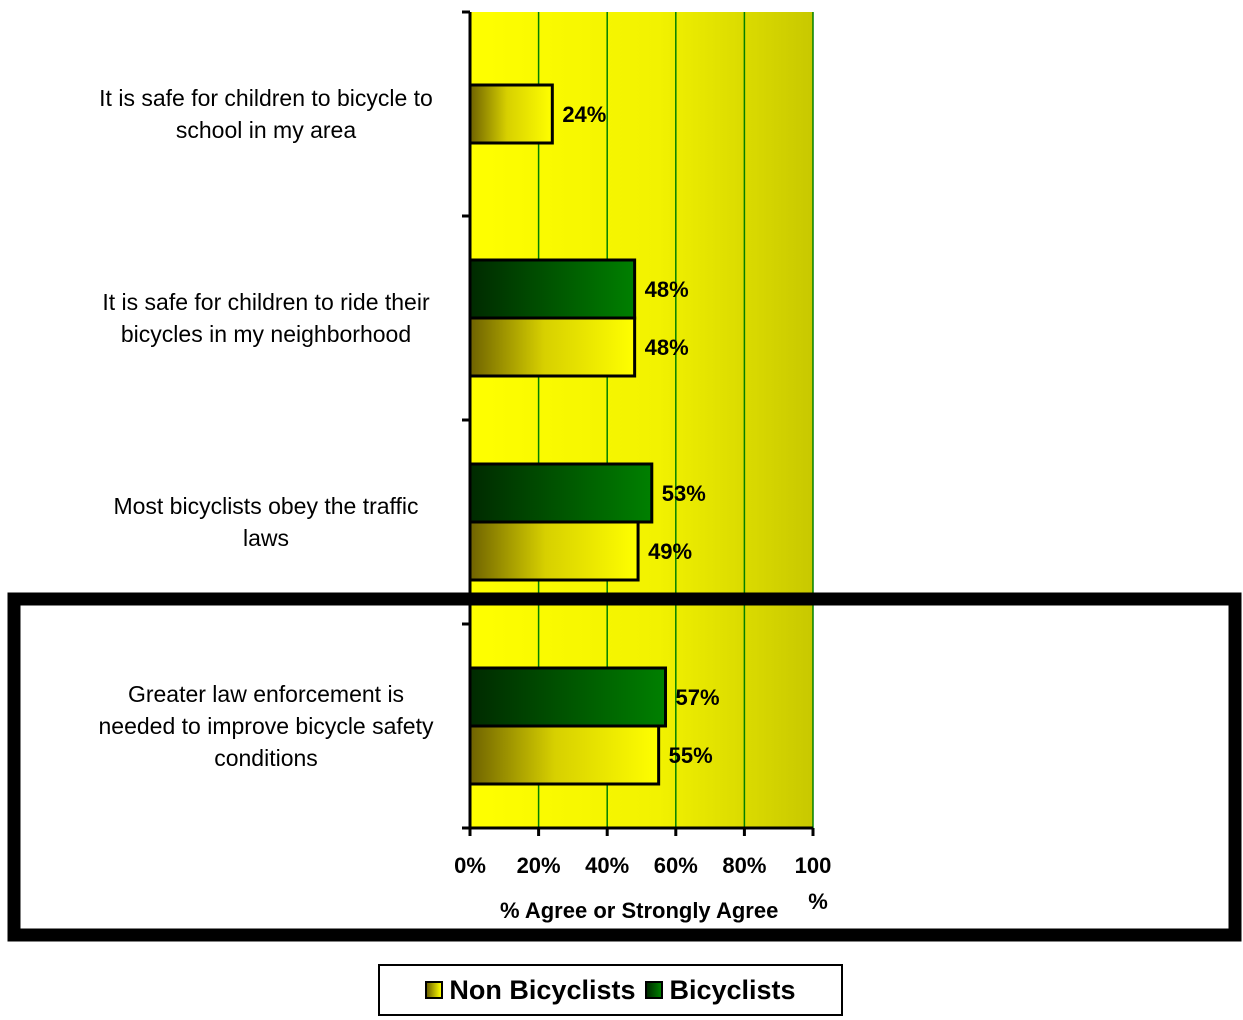 This screenshot has height=1020, width=1243. What do you see at coordinates (654, 990) in the screenshot?
I see `legend-swatch-bicyclists` at bounding box center [654, 990].